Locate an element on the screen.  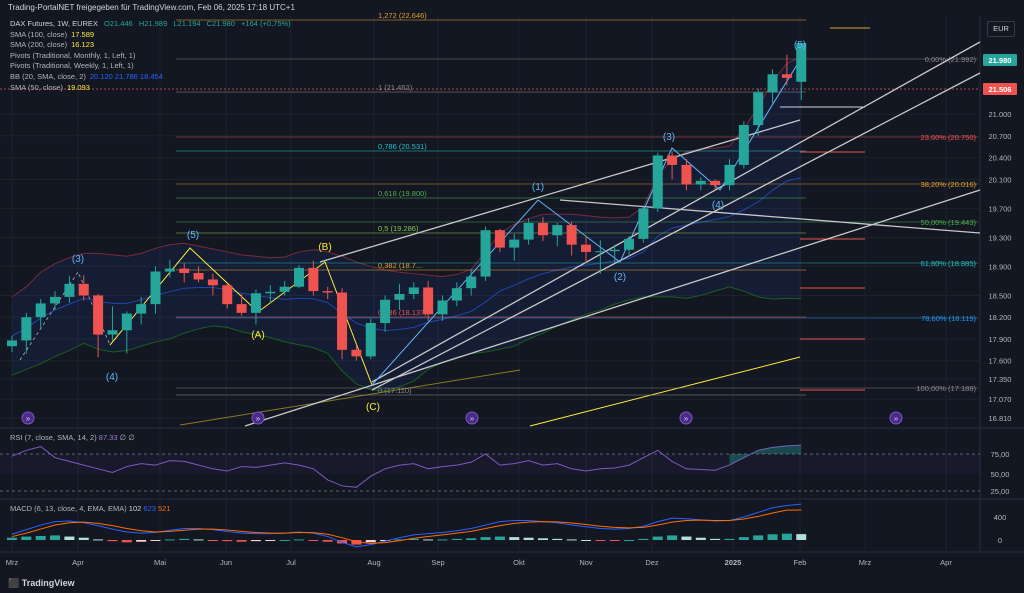
wave-label: (4) is located at coordinates (112, 377).